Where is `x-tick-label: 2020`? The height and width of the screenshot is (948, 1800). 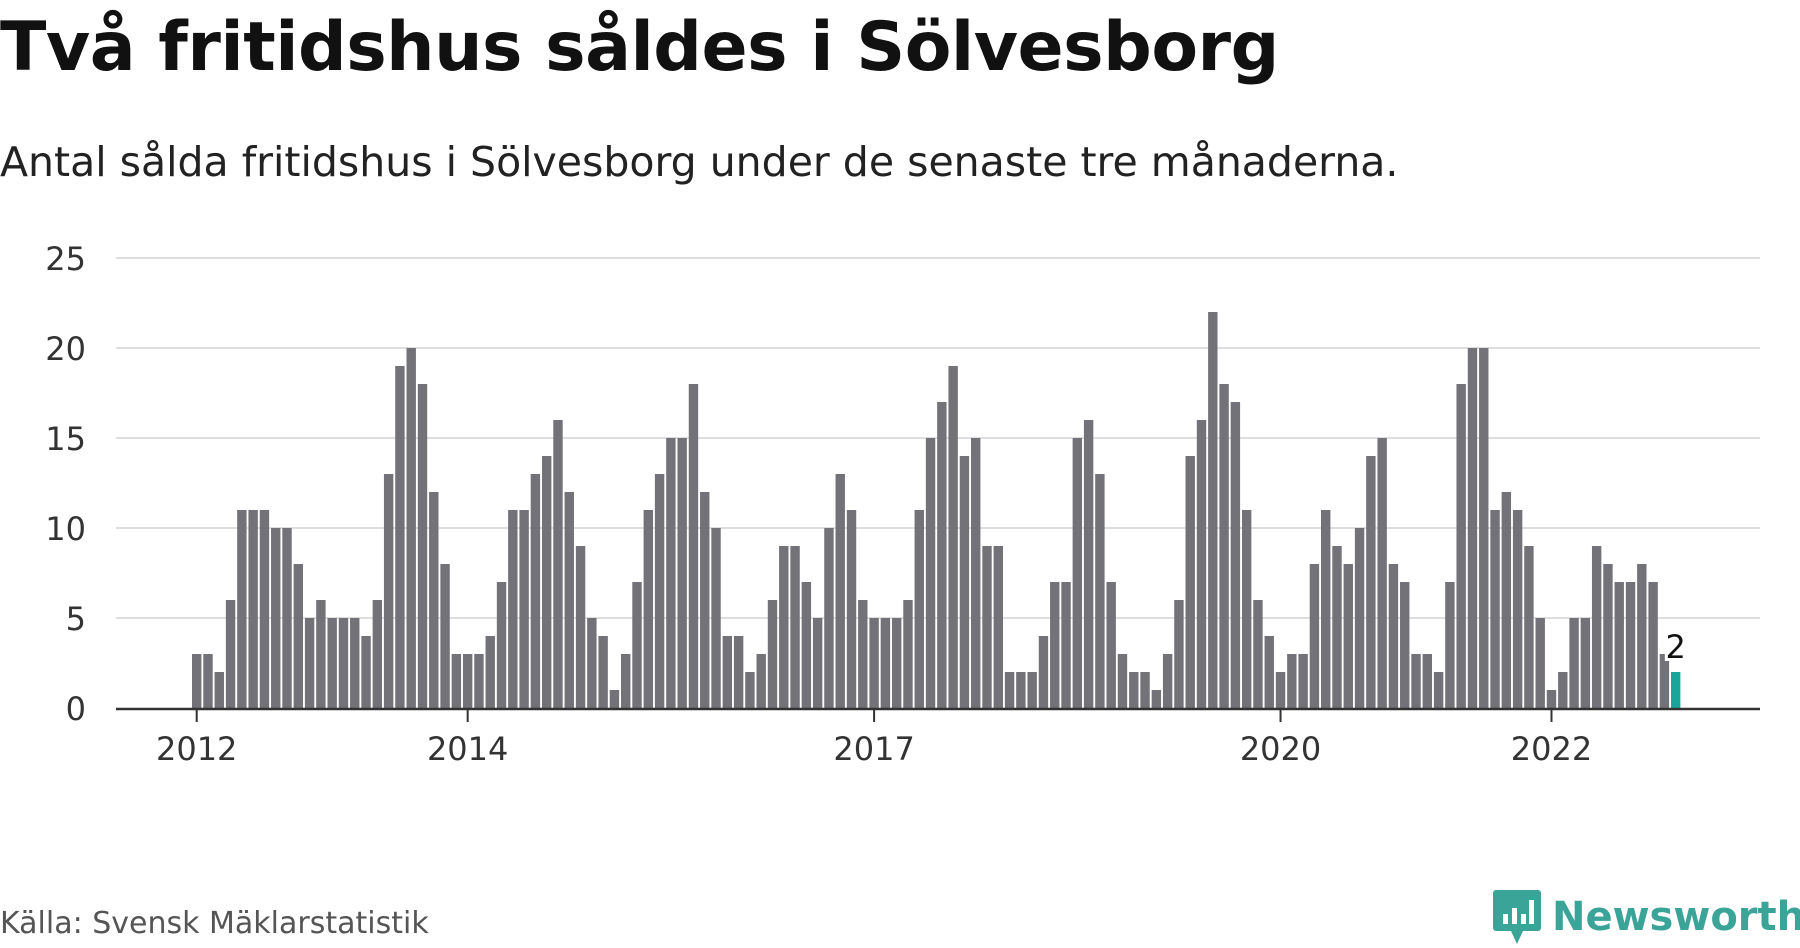 x-tick-label: 2020 is located at coordinates (1280, 749).